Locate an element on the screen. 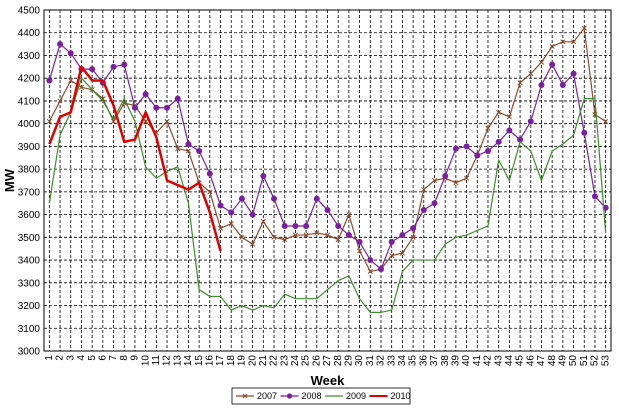  x-tick-label: 20 is located at coordinates (252, 361).